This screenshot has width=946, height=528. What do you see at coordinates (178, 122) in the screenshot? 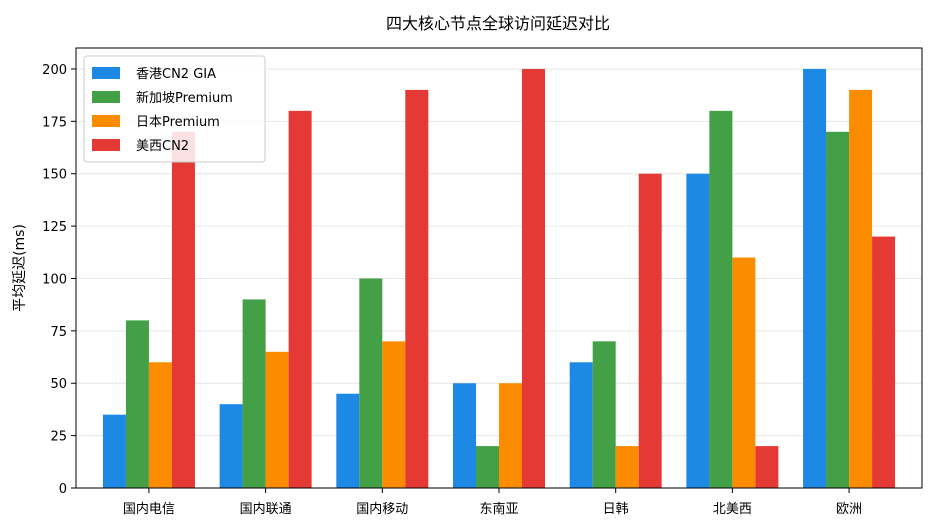
I see `legend-label: 日本Premium` at bounding box center [178, 122].